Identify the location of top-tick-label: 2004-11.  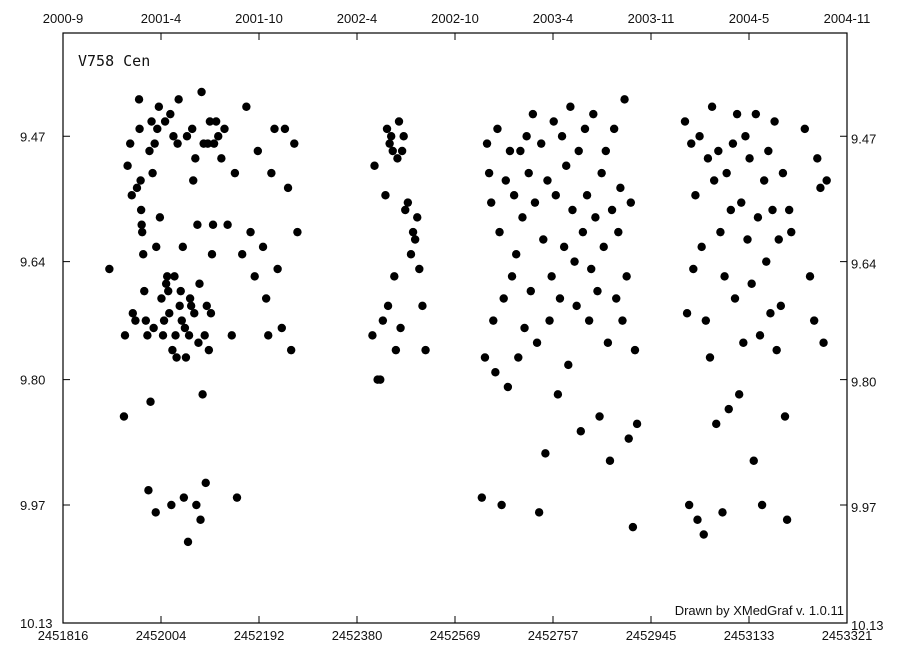
(847, 18).